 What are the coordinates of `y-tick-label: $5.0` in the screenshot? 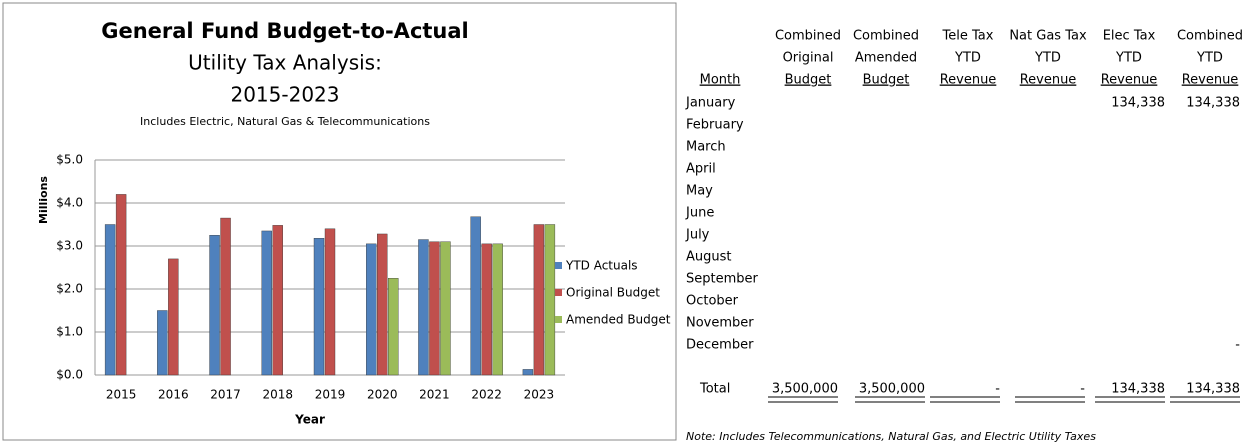 It's located at (69, 160).